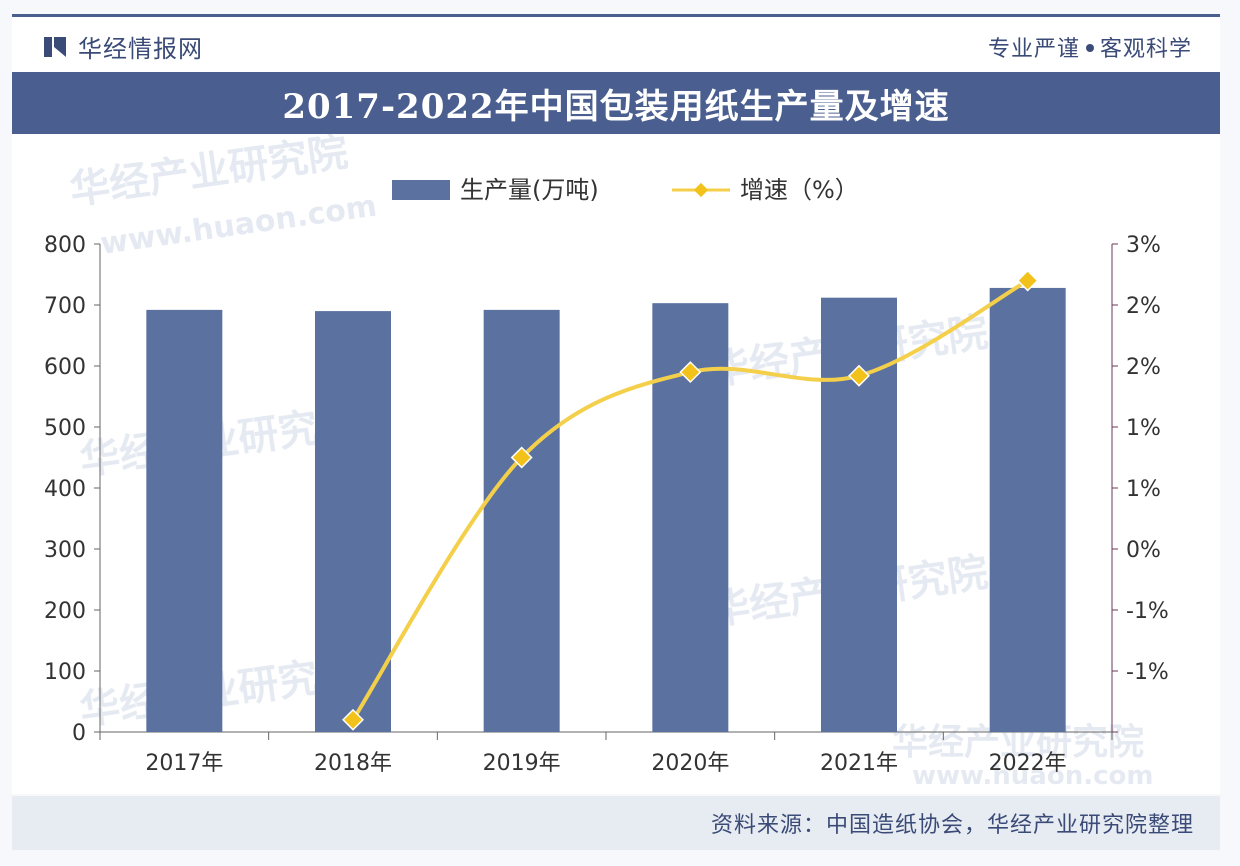 The height and width of the screenshot is (866, 1240). I want to click on legend-bar-label: 生产量(万吨), so click(529, 190).